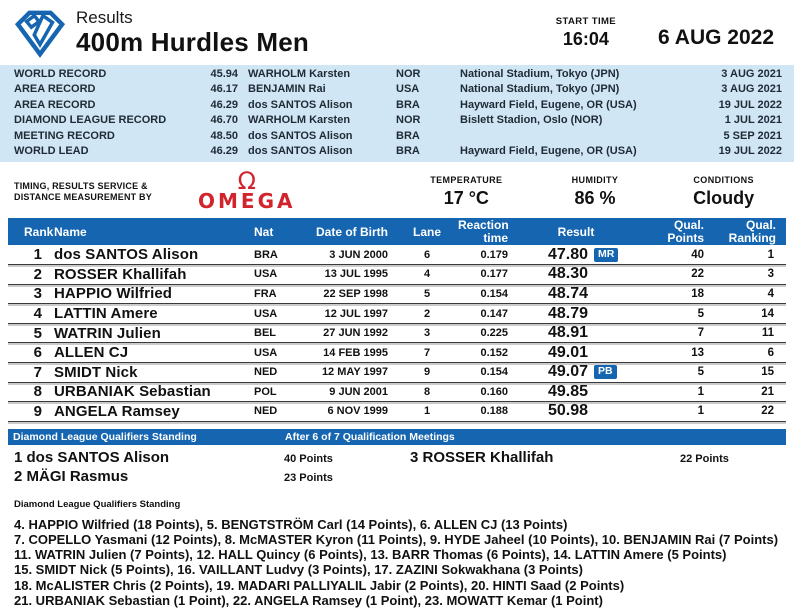  What do you see at coordinates (770, 274) in the screenshot?
I see `qual-ranking-cell: 3` at bounding box center [770, 274].